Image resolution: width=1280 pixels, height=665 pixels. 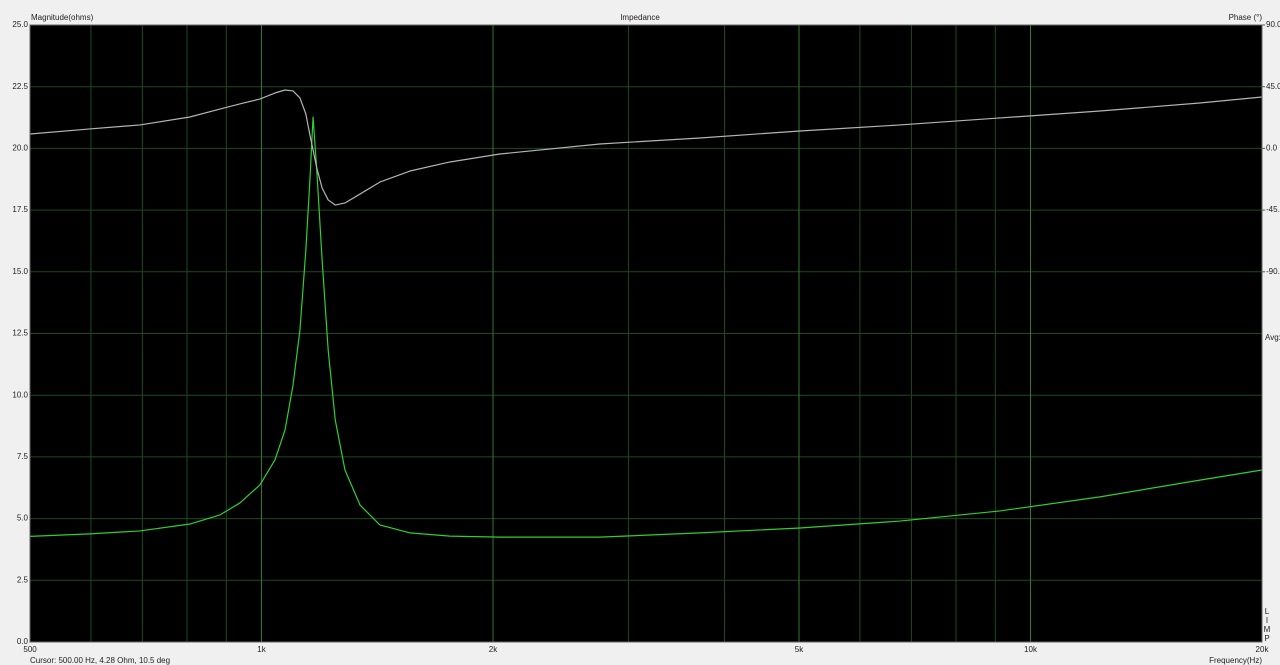 What do you see at coordinates (261, 649) in the screenshot?
I see `x-tick-label: 1k` at bounding box center [261, 649].